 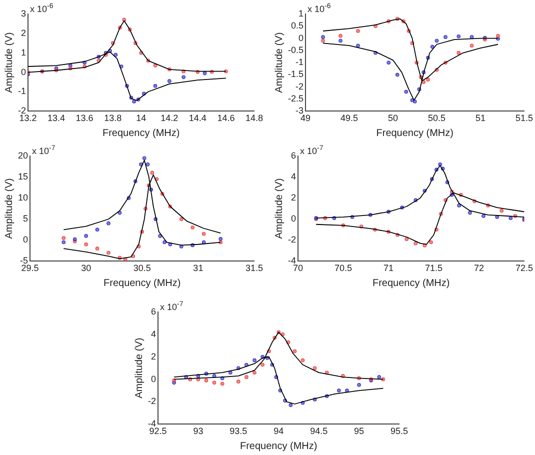 I want to click on x-tick-label: 50.5, so click(x=437, y=118).